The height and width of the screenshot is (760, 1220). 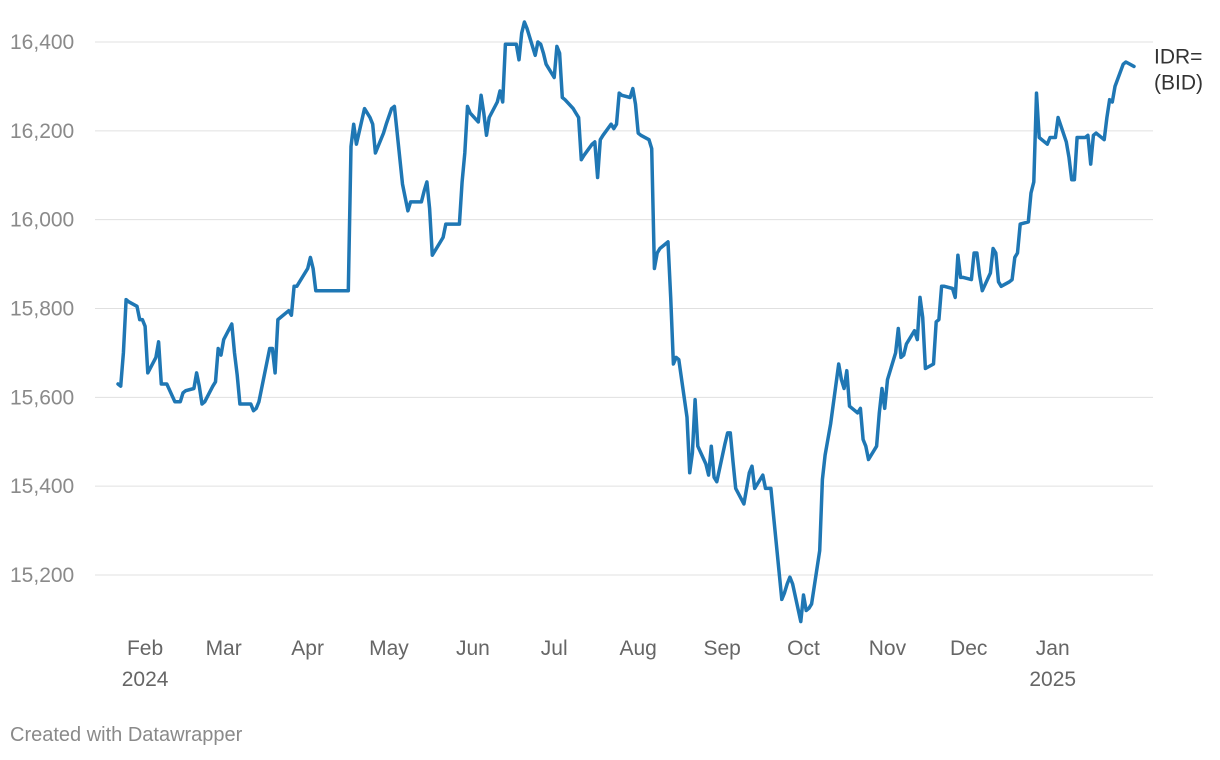 What do you see at coordinates (638, 648) in the screenshot?
I see `x-tick-label: Aug` at bounding box center [638, 648].